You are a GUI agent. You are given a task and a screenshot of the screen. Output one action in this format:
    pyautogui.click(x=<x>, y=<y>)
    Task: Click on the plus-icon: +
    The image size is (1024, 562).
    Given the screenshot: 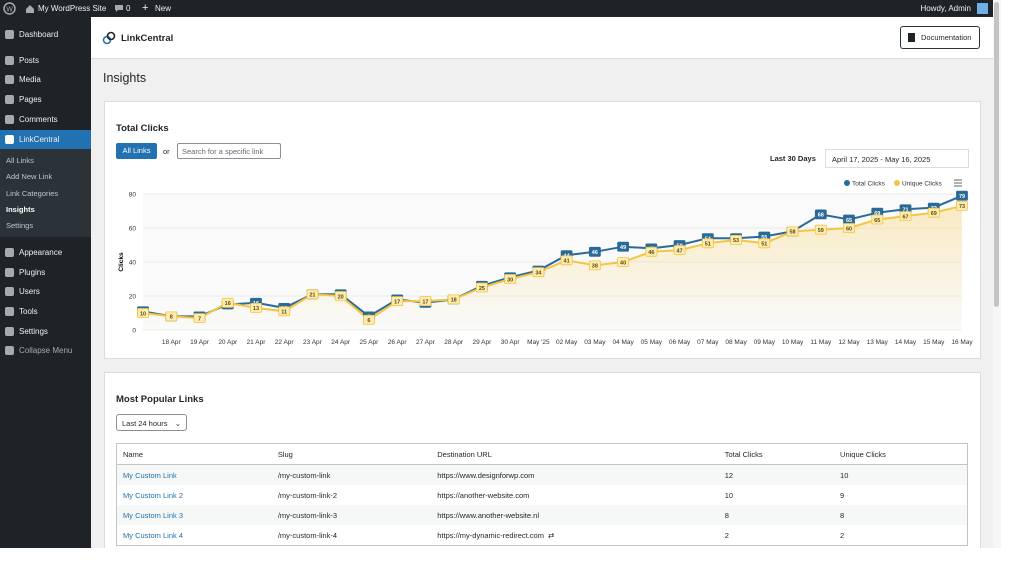 What is the action you would take?
    pyautogui.click(x=145, y=8)
    